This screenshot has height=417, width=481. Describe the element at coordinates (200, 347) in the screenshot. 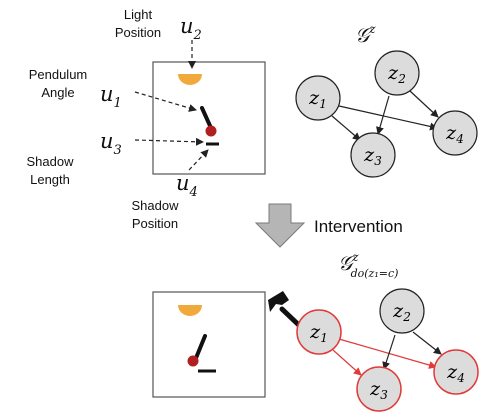

I see `pendulum-rod-bottom` at that location.